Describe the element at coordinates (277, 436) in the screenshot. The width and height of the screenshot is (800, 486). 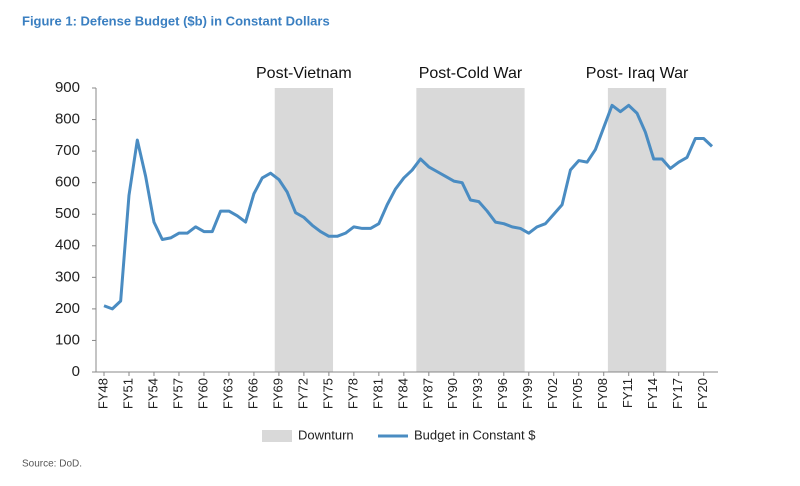
I see `legend-swatch` at that location.